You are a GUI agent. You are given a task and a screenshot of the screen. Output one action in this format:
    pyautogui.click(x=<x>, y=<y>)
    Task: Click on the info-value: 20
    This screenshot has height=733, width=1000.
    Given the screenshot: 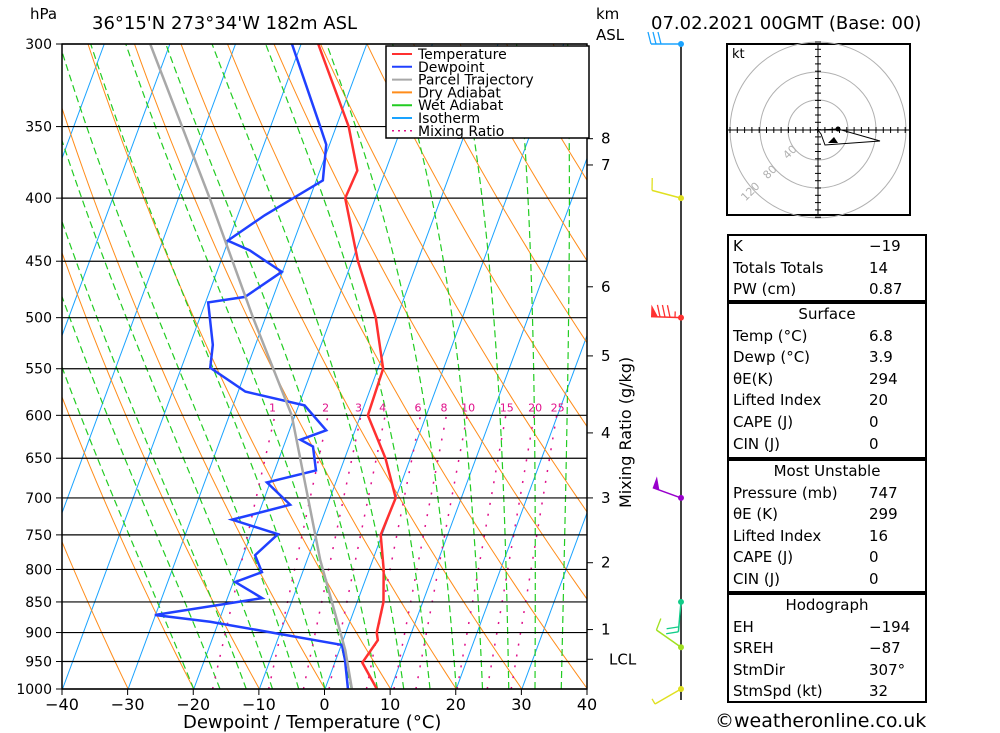 What is the action you would take?
    pyautogui.click(x=879, y=400)
    